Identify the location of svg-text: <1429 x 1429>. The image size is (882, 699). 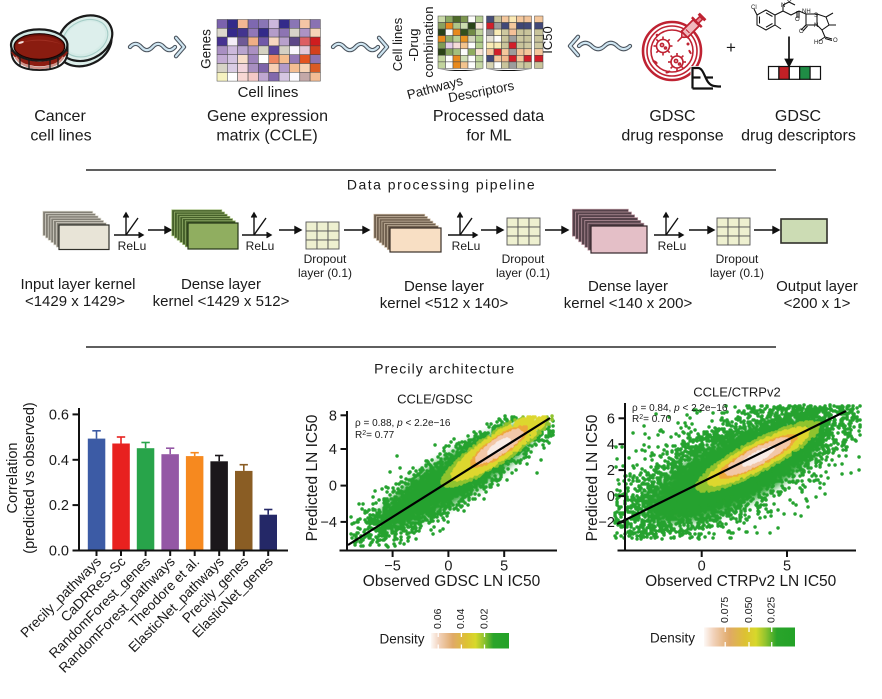
(75, 301).